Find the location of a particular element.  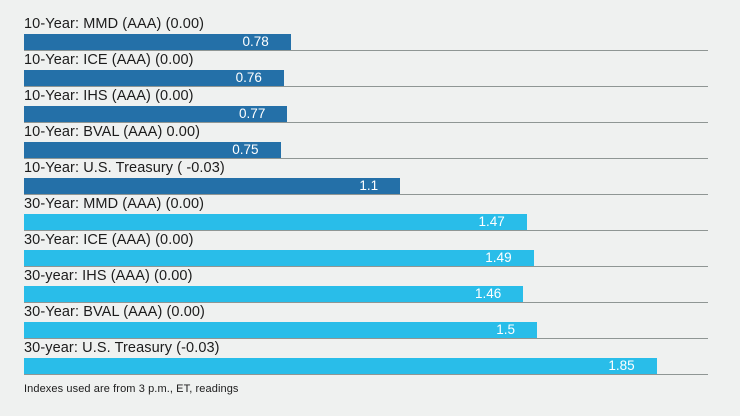

bar-label: 30-year: IHS (AAA) (0.00) is located at coordinates (108, 276).